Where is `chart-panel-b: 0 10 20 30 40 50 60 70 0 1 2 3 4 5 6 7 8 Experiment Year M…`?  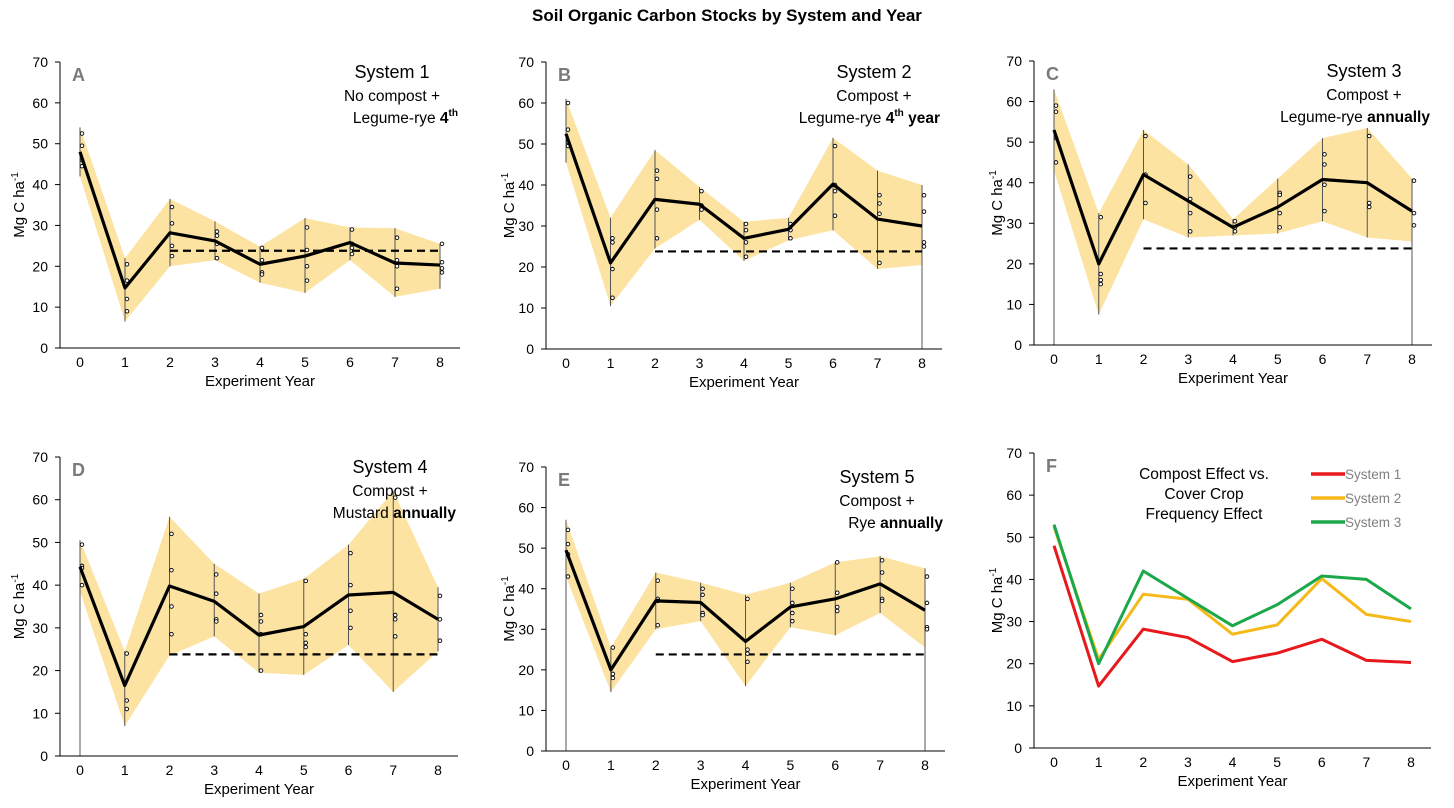
chart-panel-b: 0 10 20 30 40 50 60 70 0 1 2 3 4 5 6 7 8 Experiment Year M… is located at coordinates (725, 223).